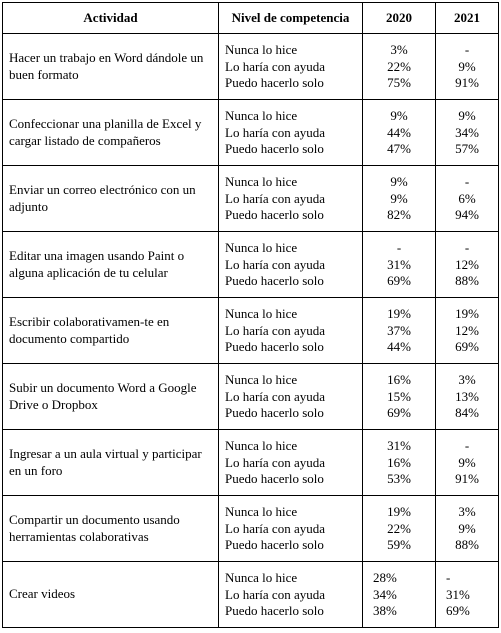  Describe the element at coordinates (467, 412) in the screenshot. I see `value: 84%` at that location.